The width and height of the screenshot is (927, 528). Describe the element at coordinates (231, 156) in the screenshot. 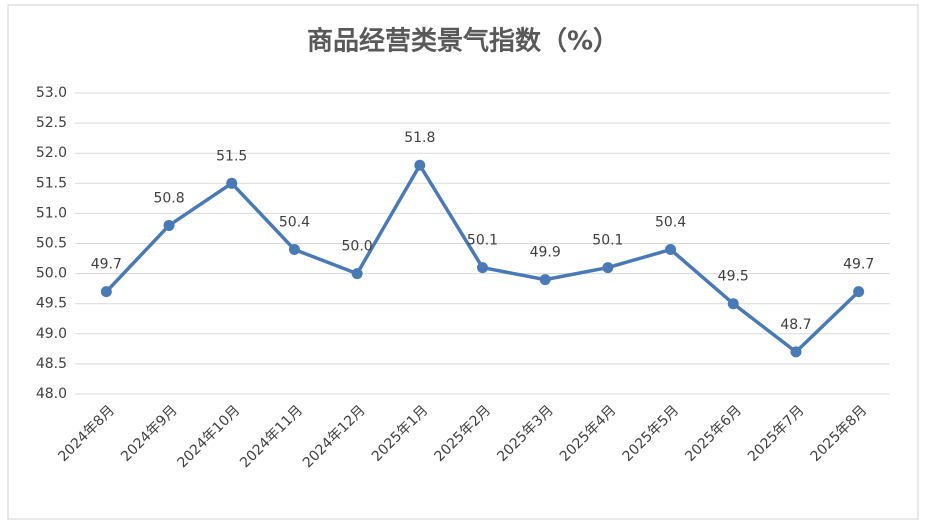

I see `data-label: 51.5` at that location.